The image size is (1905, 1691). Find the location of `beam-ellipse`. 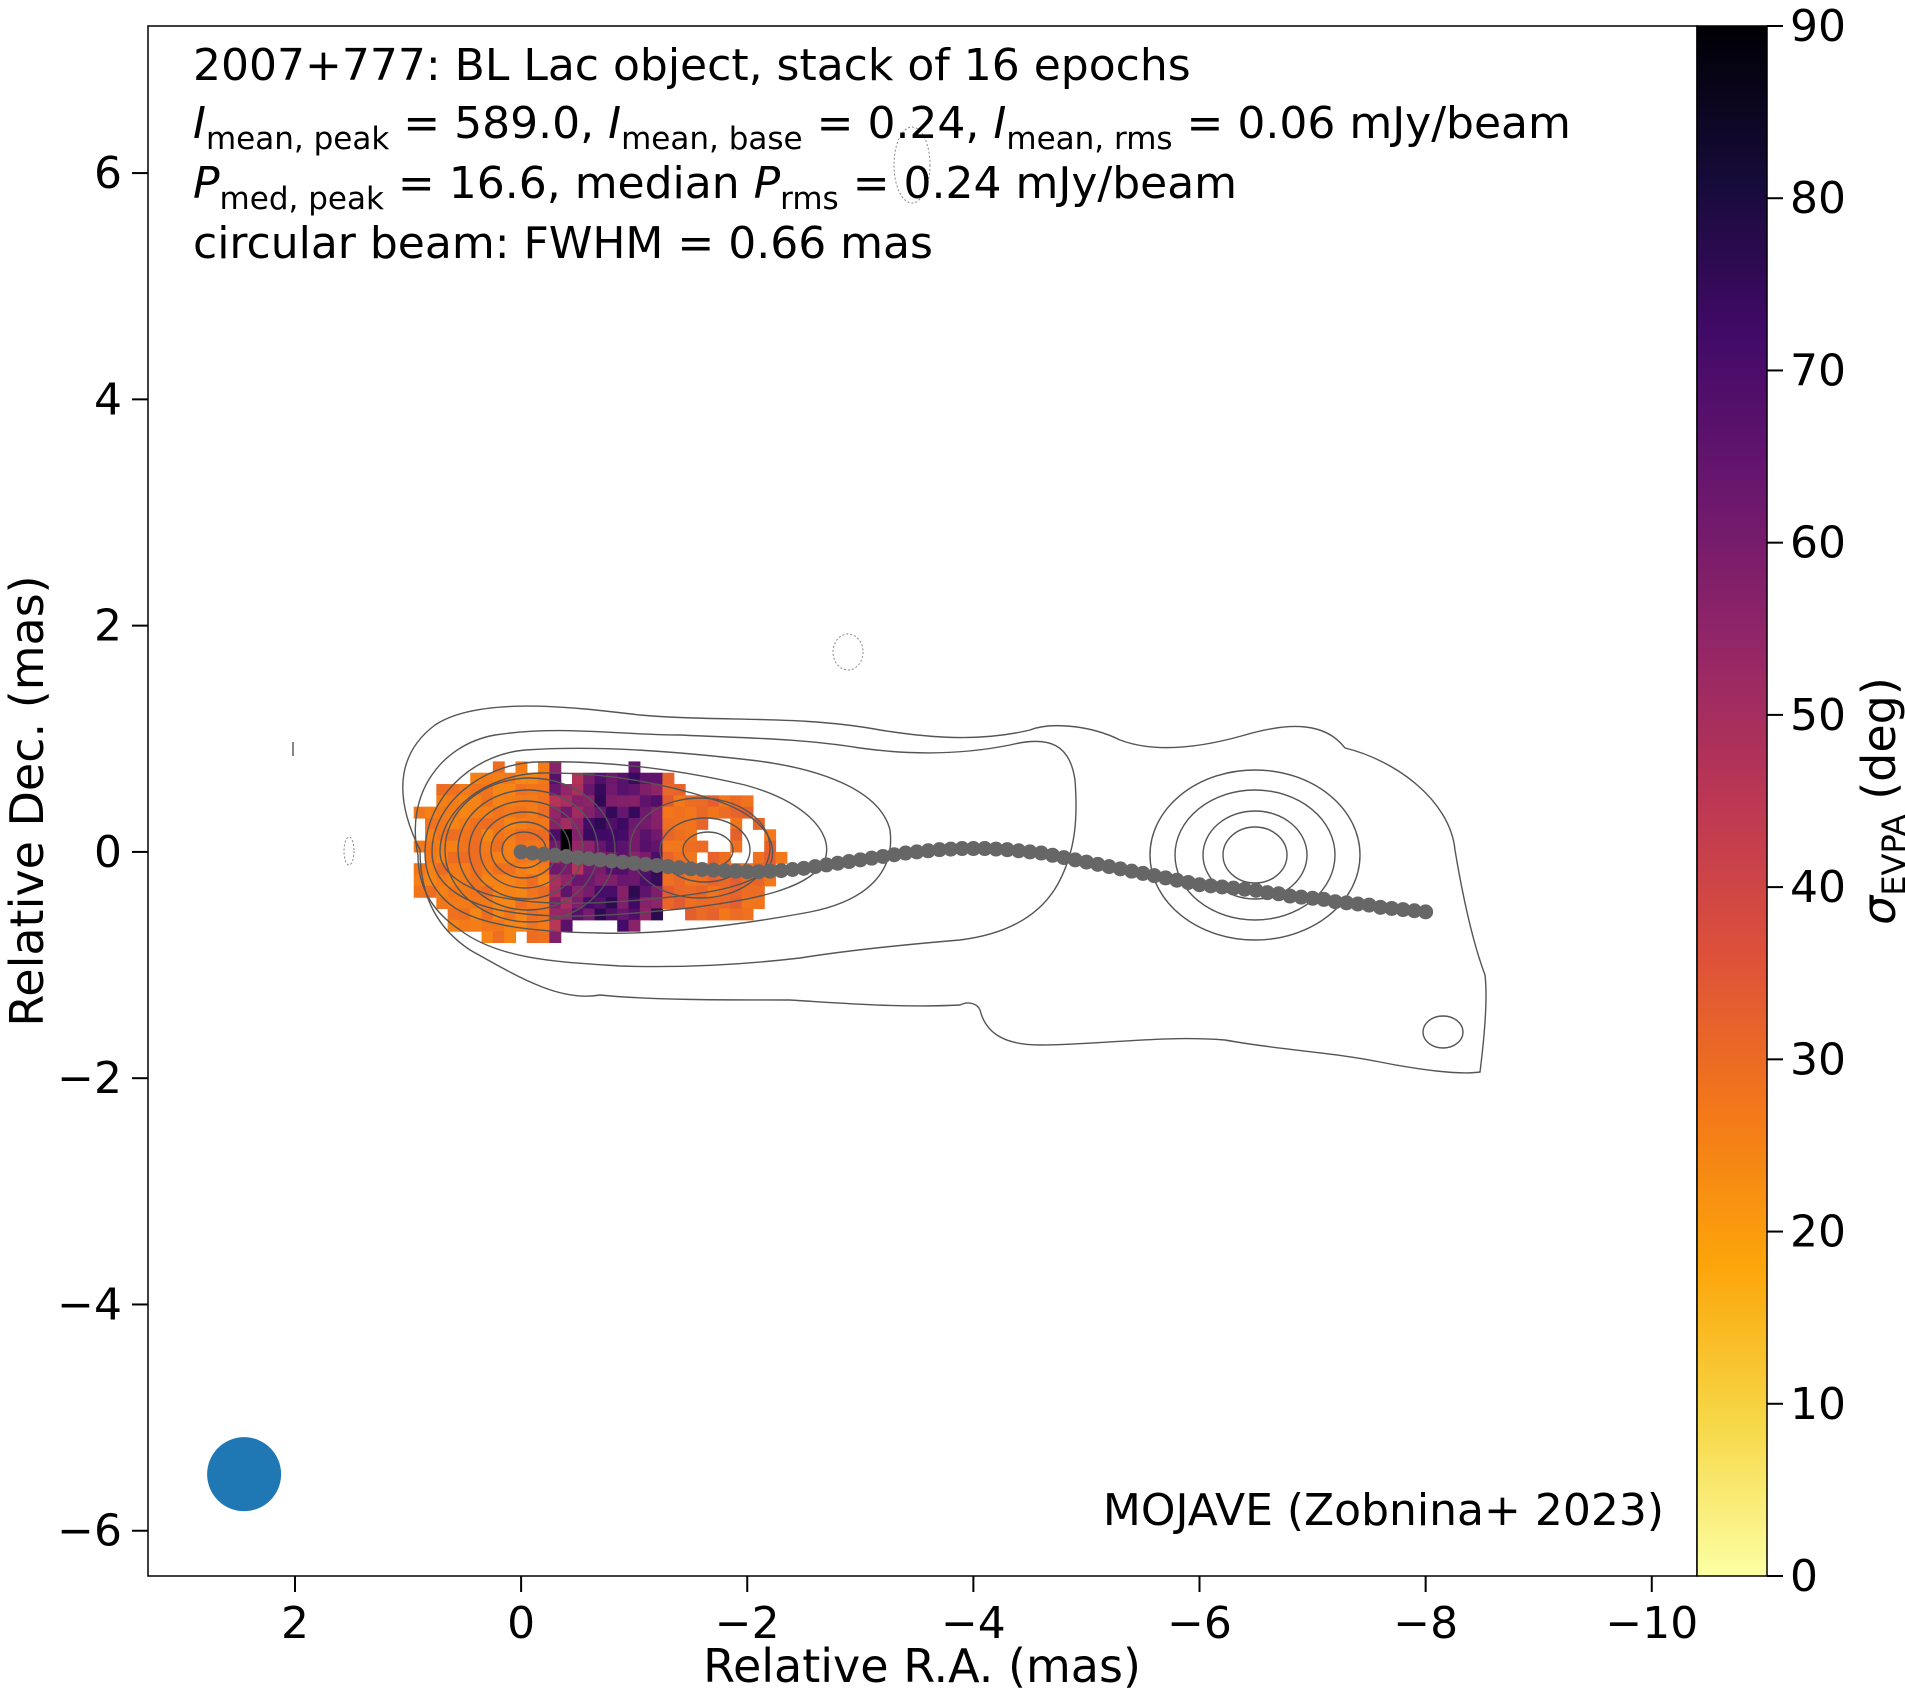

beam-ellipse is located at coordinates (244, 1474).